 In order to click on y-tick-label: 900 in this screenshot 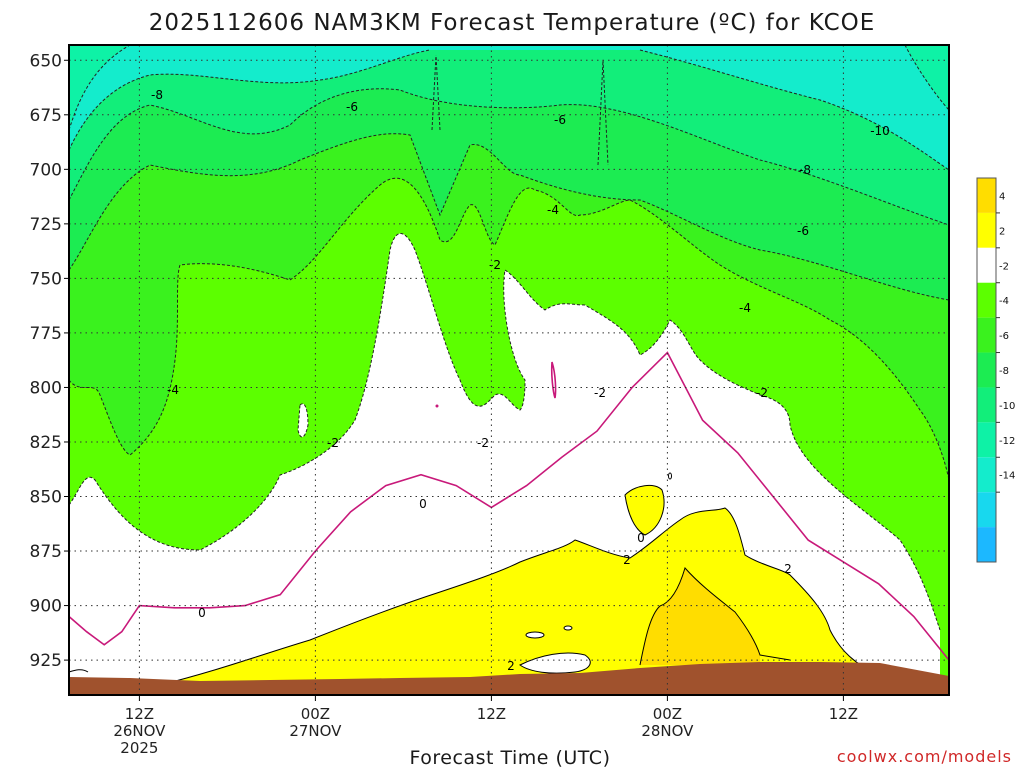, I will do `click(46, 607)`.